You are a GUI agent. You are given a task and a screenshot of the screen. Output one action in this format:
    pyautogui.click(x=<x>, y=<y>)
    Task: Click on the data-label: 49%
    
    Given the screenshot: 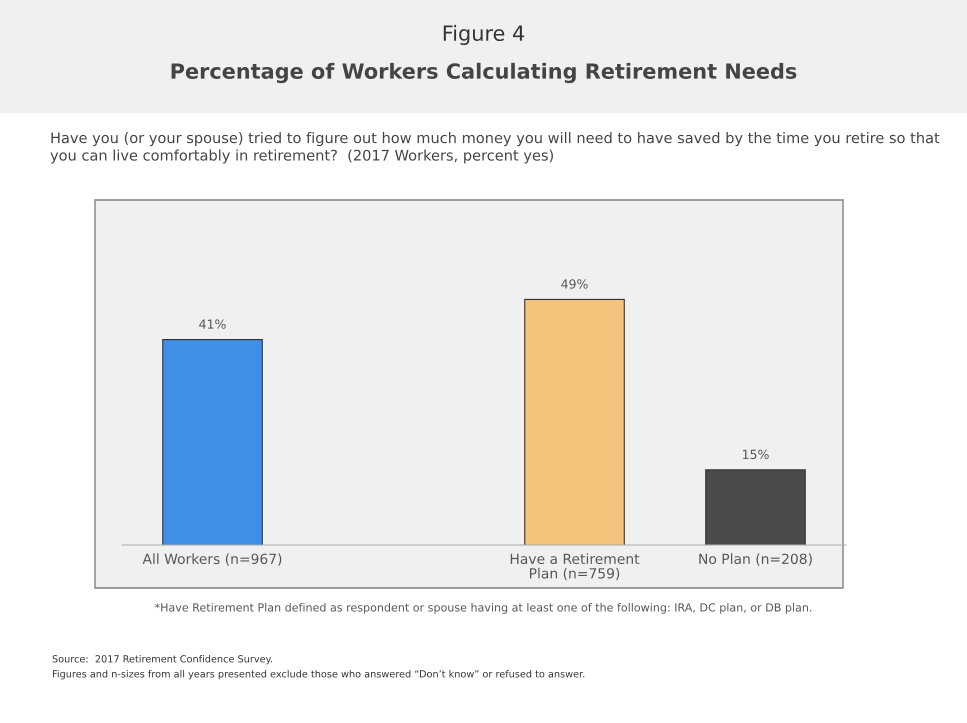 What is the action you would take?
    pyautogui.click(x=574, y=284)
    